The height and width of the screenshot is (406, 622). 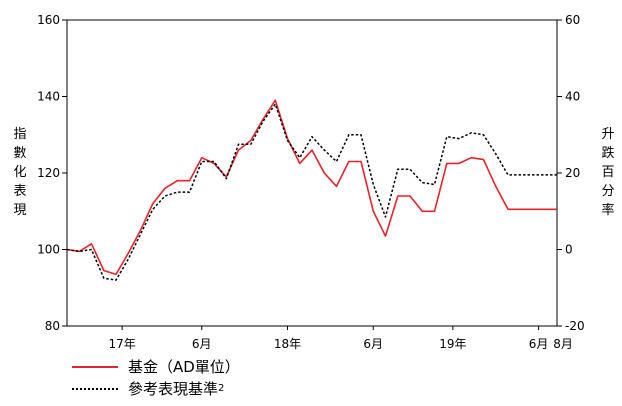 I want to click on x-tick-label: 18年, so click(x=287, y=344).